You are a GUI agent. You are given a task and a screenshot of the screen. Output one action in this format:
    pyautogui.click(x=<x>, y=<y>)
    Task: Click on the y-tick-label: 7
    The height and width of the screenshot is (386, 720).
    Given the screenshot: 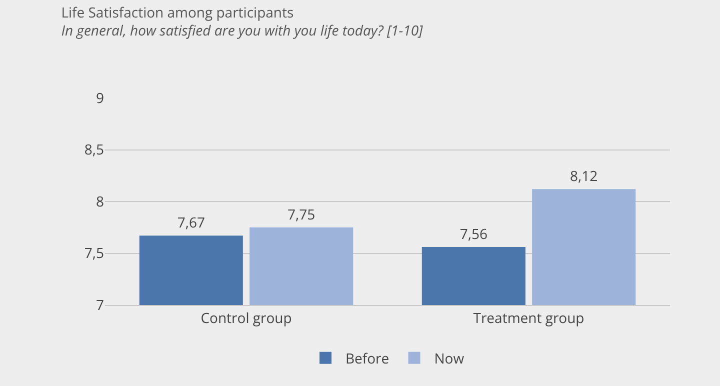 What is the action you would take?
    pyautogui.click(x=100, y=305)
    